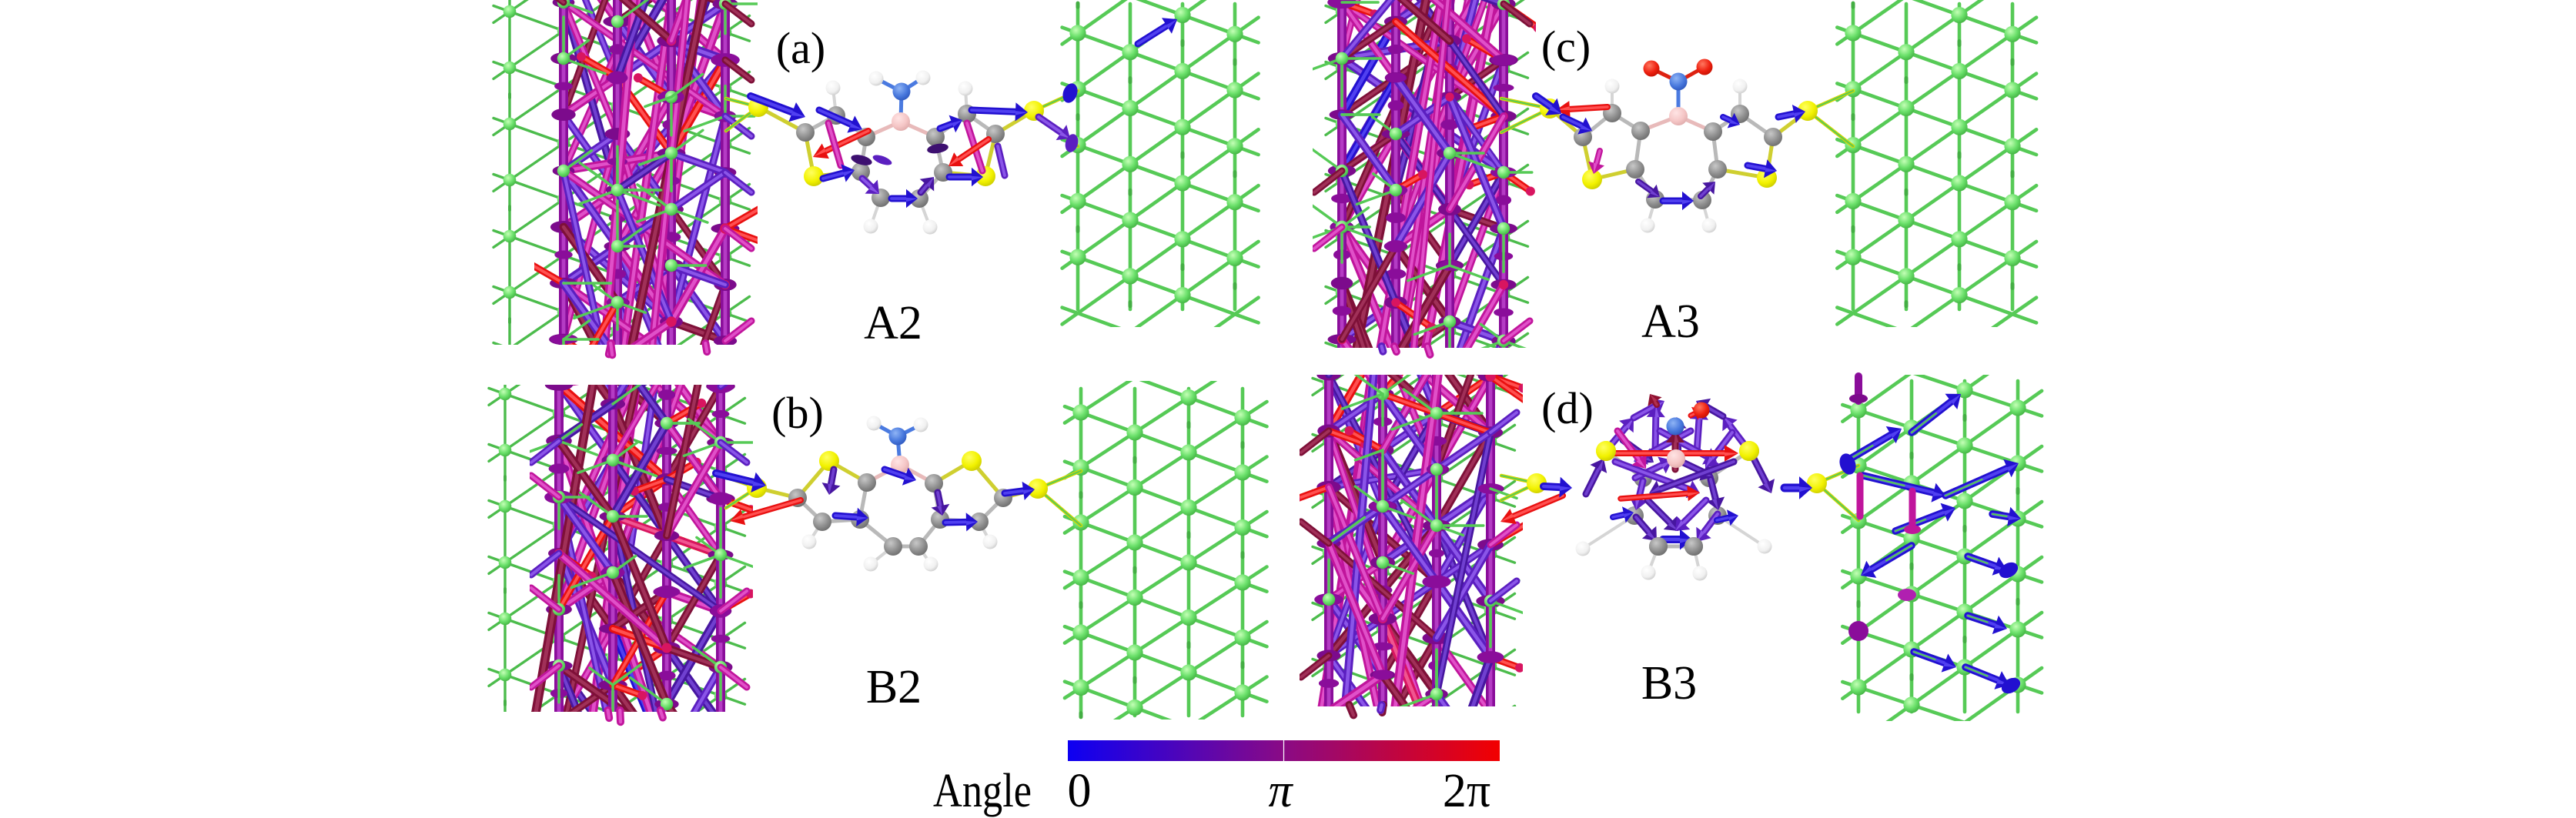 The width and height of the screenshot is (2576, 818). Describe the element at coordinates (798, 413) in the screenshot. I see `svg-text: (b)` at that location.